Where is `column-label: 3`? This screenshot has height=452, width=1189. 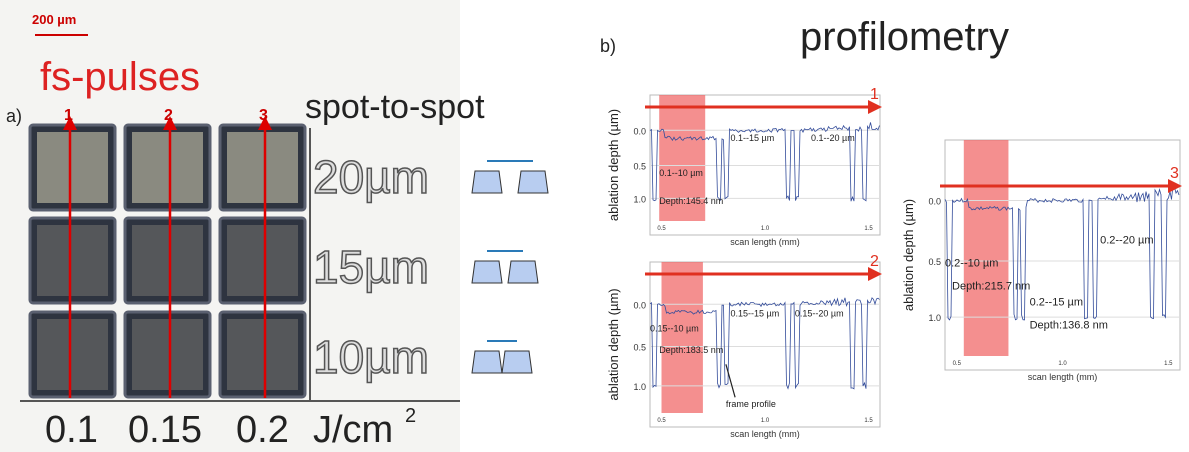 column-label: 3 is located at coordinates (263, 115).